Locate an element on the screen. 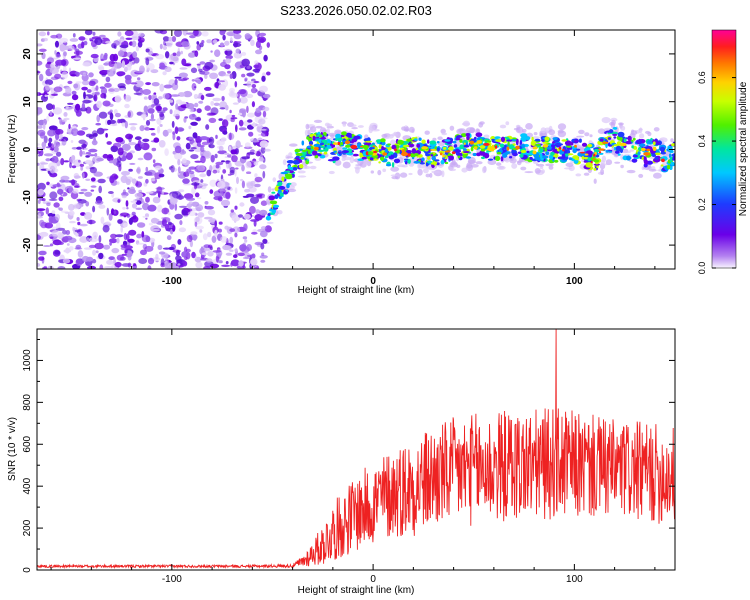 The width and height of the screenshot is (750, 600). spectrogram-hot-spot is located at coordinates (496, 147).